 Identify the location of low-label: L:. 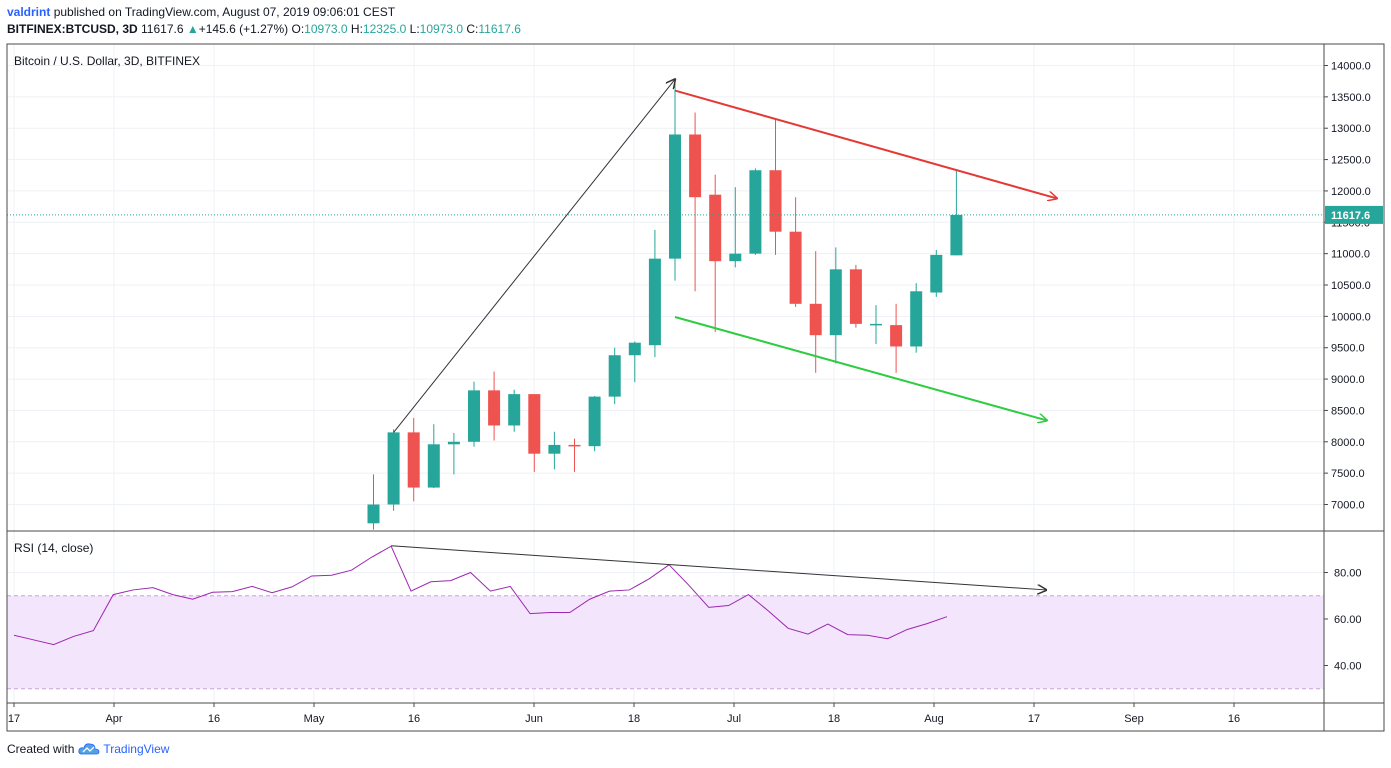
(414, 29).